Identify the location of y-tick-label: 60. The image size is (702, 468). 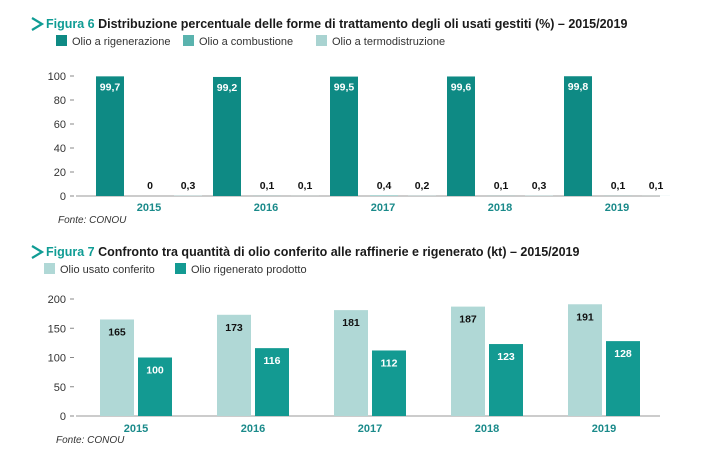
(60, 125).